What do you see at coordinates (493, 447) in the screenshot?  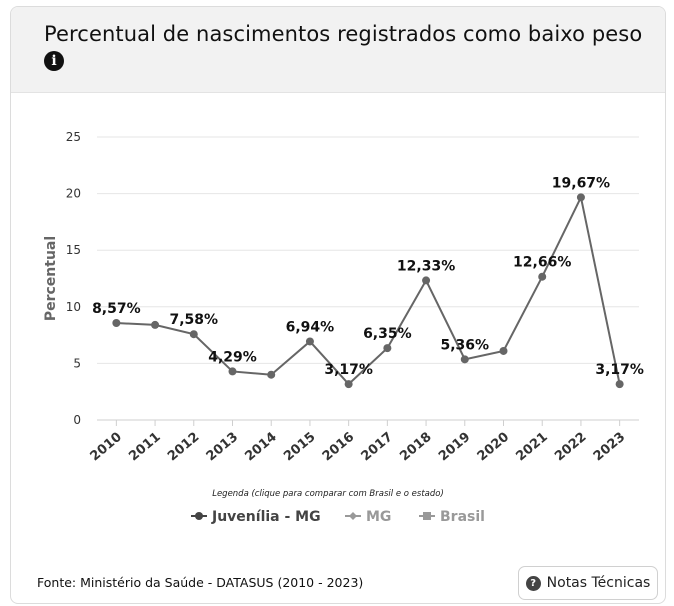 I see `x-tick-label: 2020` at bounding box center [493, 447].